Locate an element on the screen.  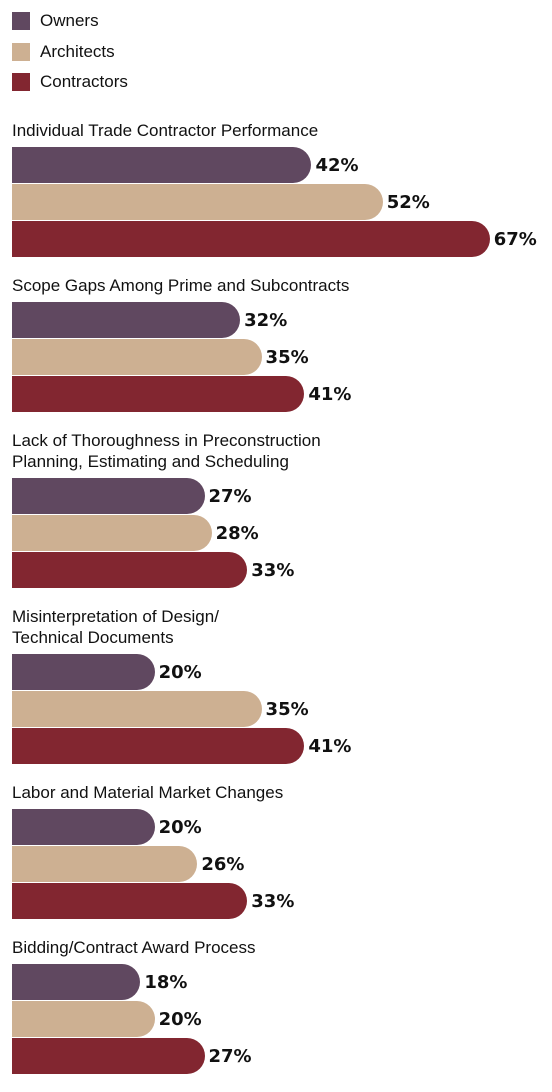
value-label: 52% is located at coordinates (408, 202).